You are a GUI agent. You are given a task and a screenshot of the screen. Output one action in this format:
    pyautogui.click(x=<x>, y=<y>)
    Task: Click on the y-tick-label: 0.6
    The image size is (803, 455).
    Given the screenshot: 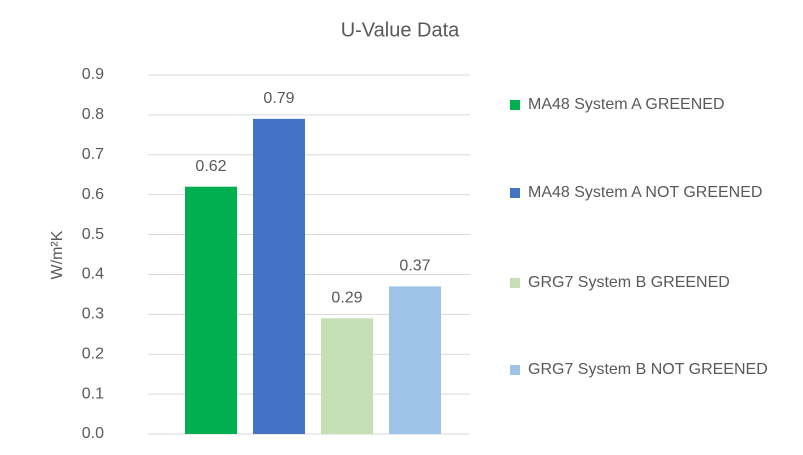 What is the action you would take?
    pyautogui.click(x=93, y=194)
    